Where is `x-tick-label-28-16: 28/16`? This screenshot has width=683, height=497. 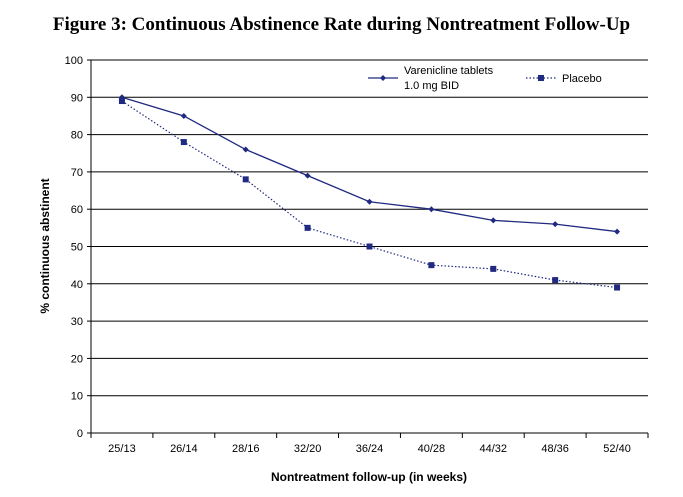 x-tick-label-28-16: 28/16 is located at coordinates (246, 449).